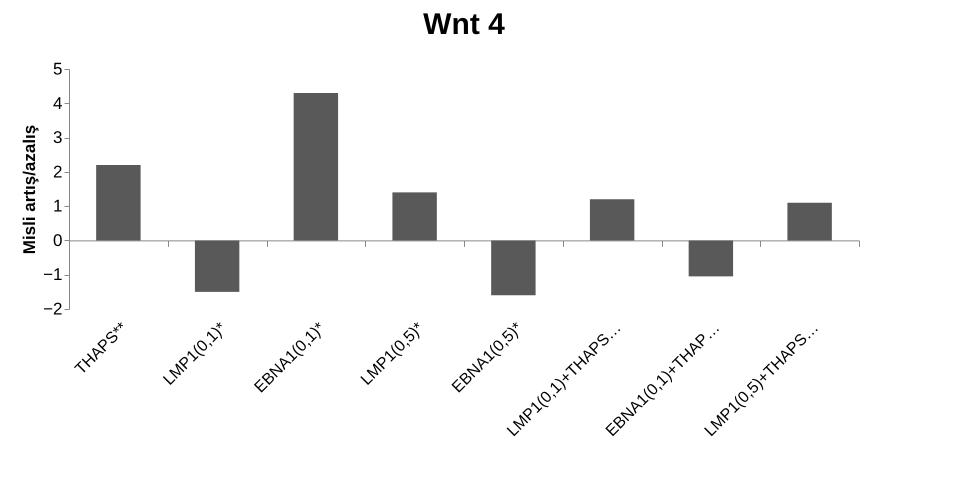 This screenshot has height=504, width=969. Describe the element at coordinates (57, 103) in the screenshot. I see `y-tick-label: 4` at that location.